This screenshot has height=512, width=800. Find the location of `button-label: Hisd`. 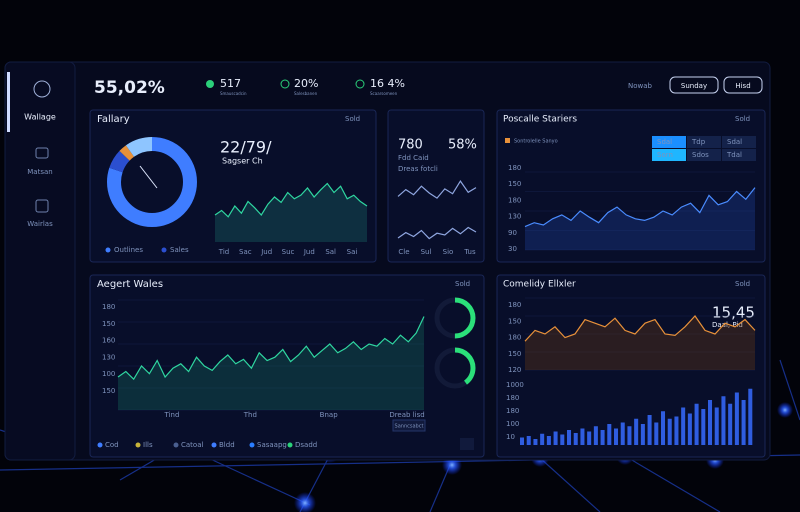

button-label: Hisd is located at coordinates (742, 86).